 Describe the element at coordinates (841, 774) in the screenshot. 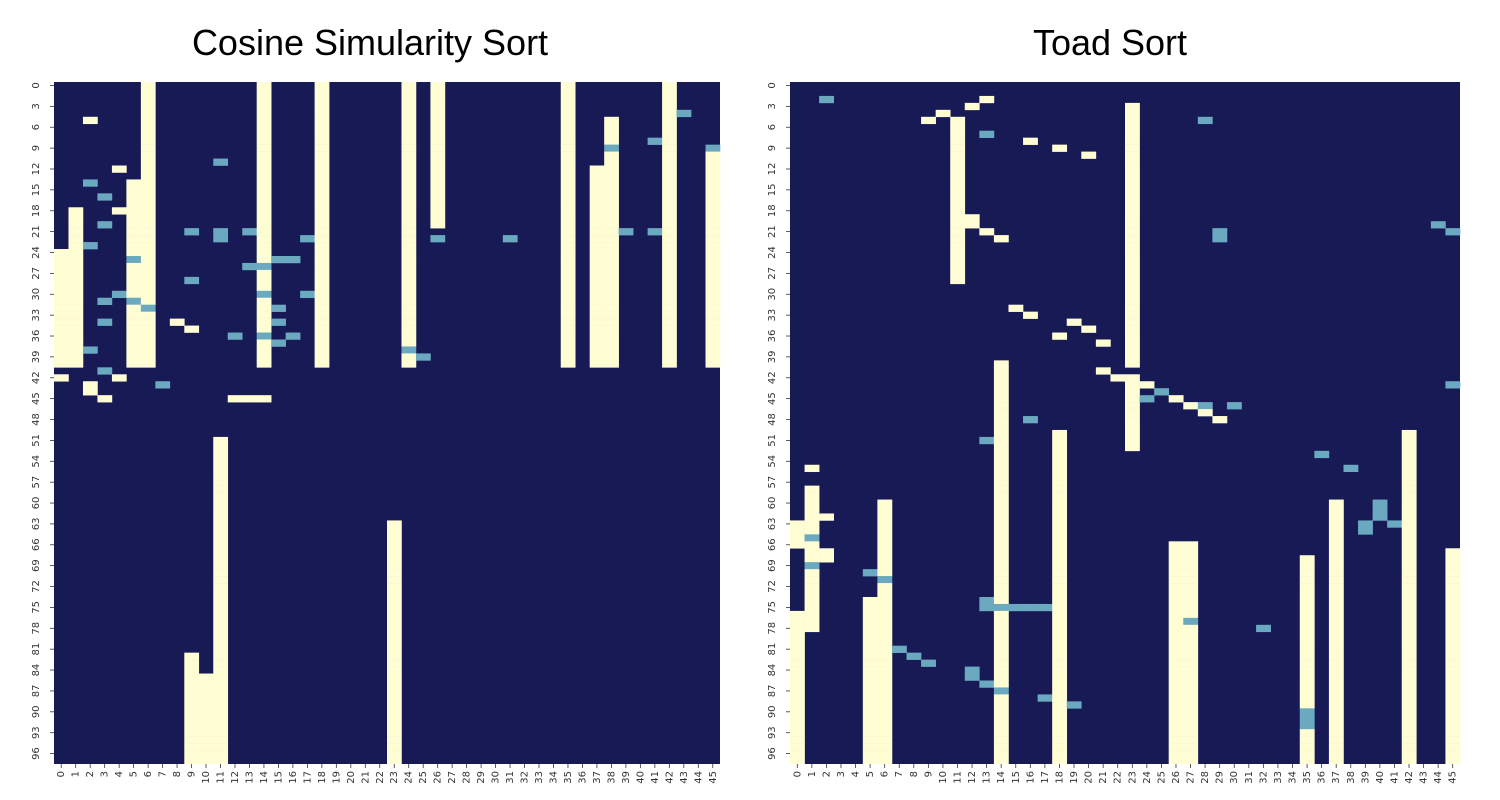

I see `x-tick-label: 3` at that location.